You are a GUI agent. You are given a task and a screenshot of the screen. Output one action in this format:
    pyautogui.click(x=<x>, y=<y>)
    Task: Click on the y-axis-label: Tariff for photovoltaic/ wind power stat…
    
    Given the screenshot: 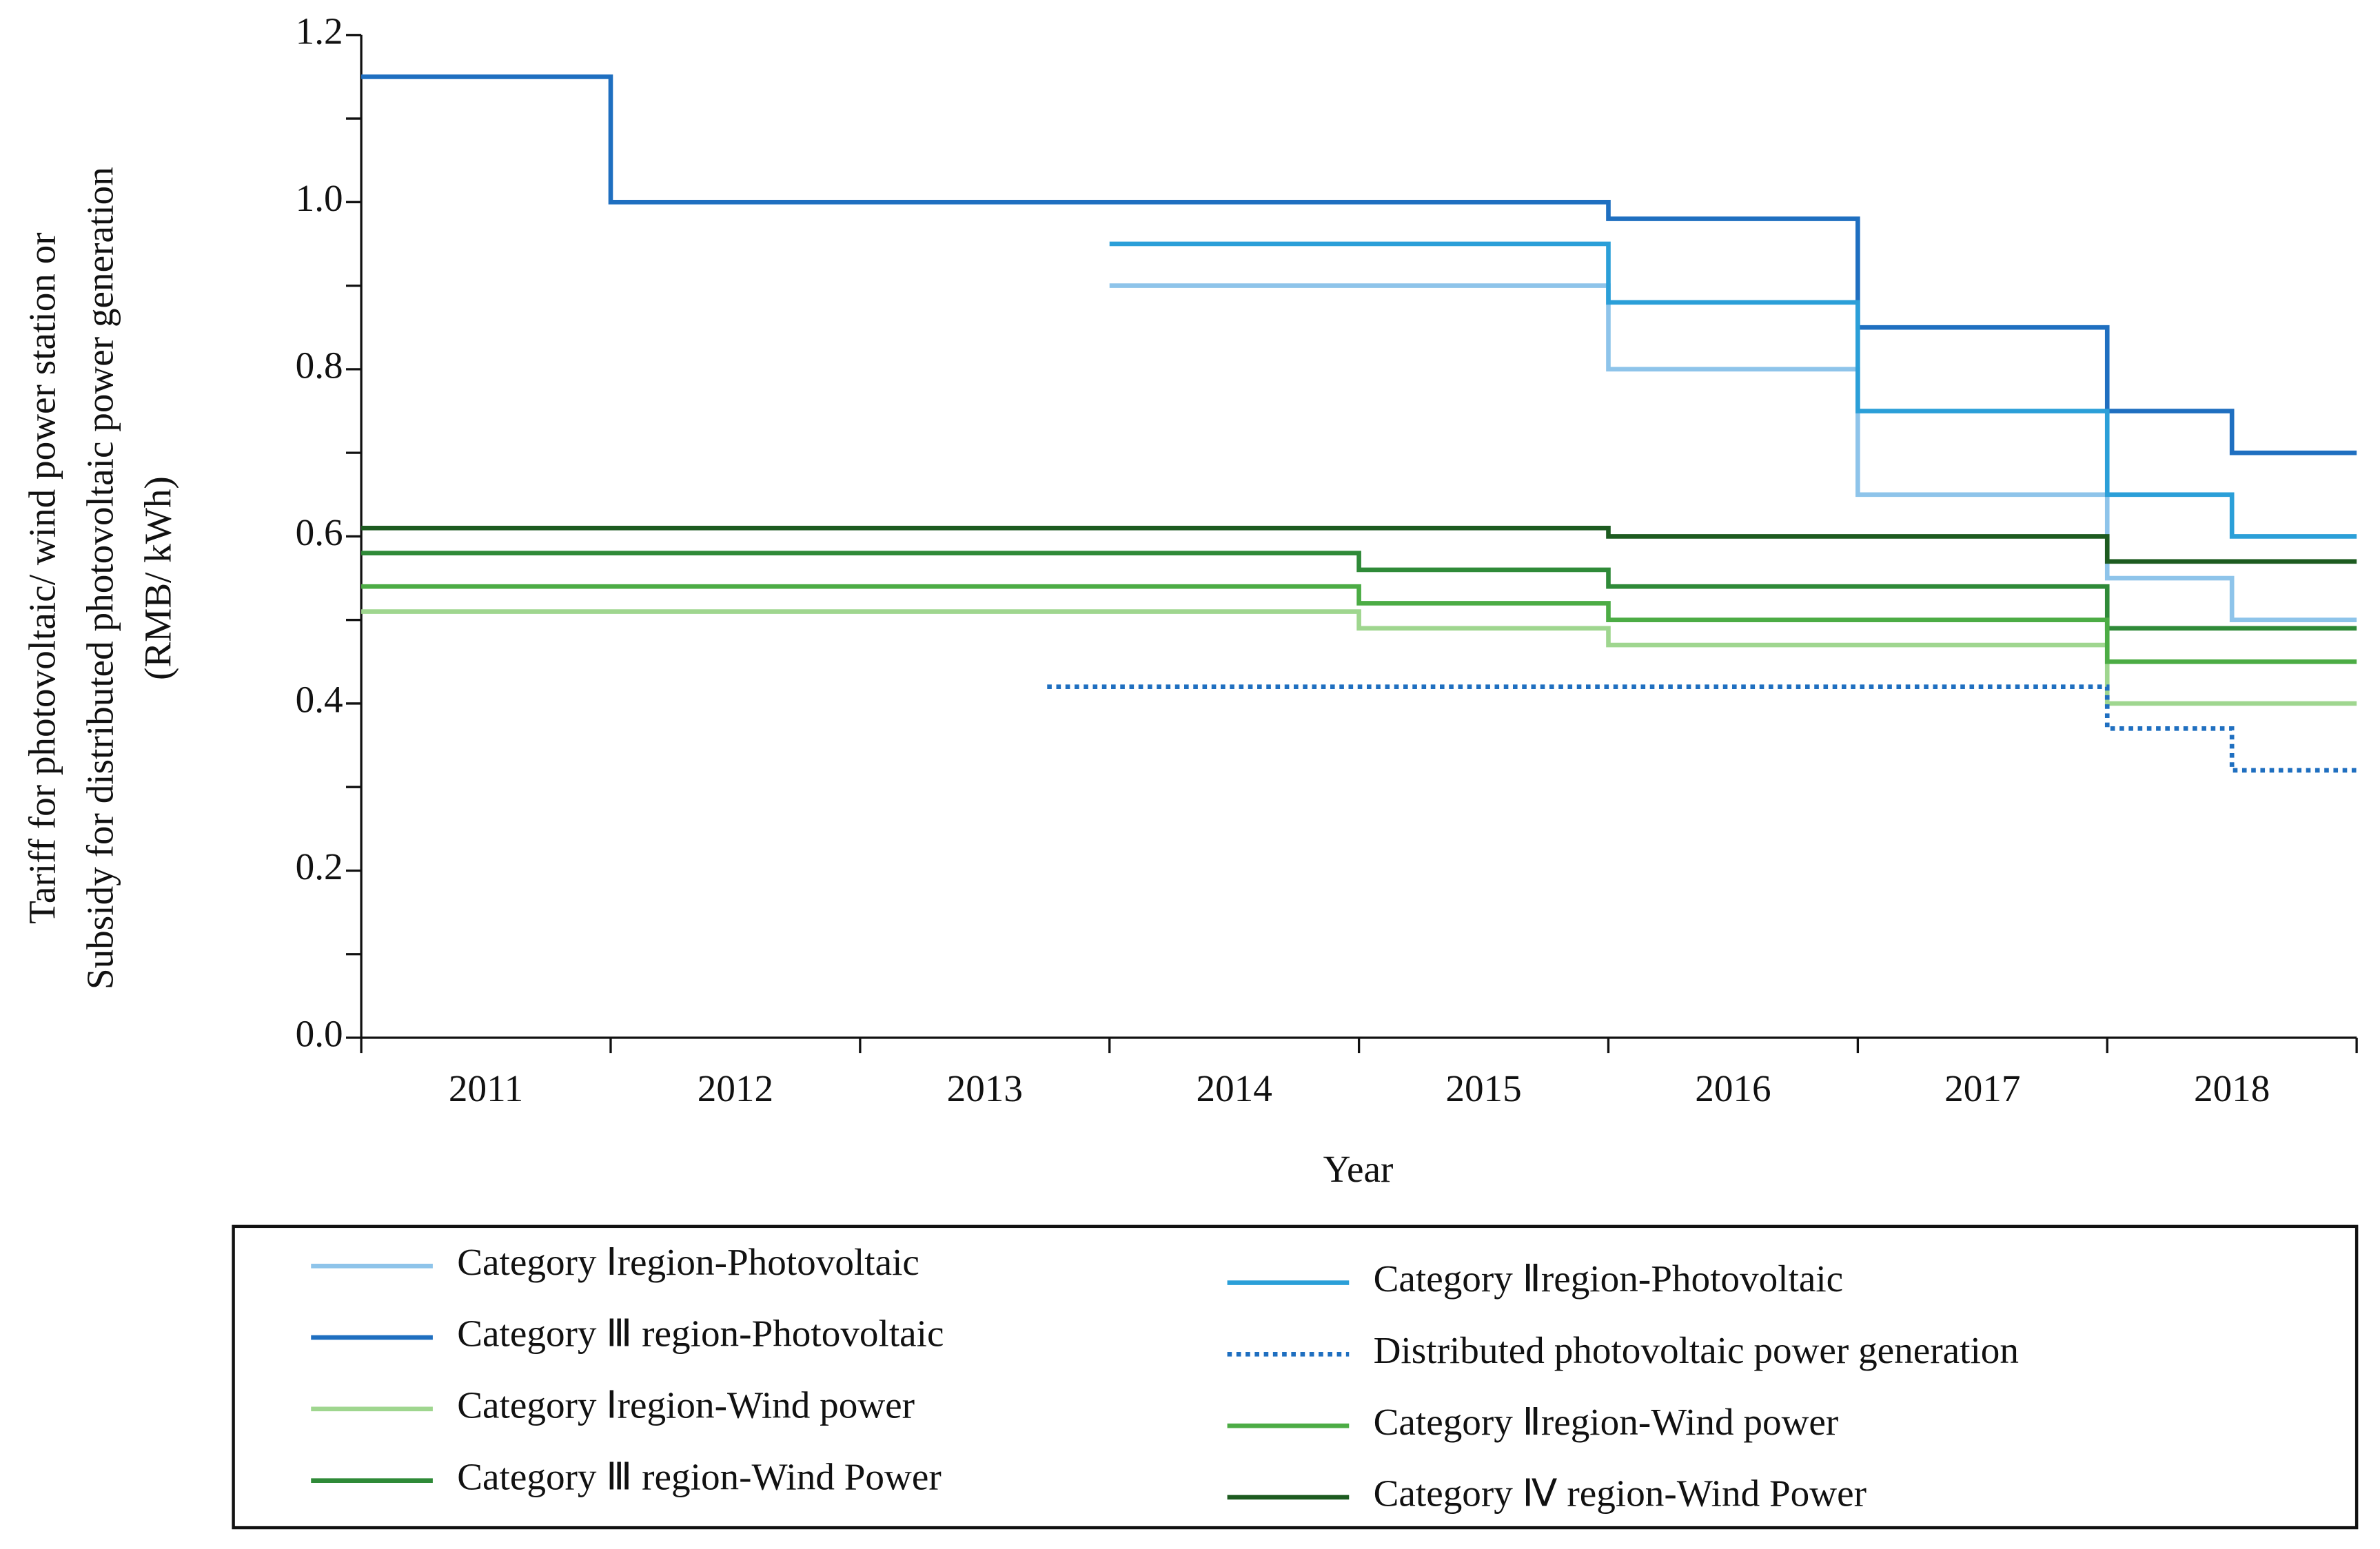 What is the action you would take?
    pyautogui.click(x=100, y=578)
    